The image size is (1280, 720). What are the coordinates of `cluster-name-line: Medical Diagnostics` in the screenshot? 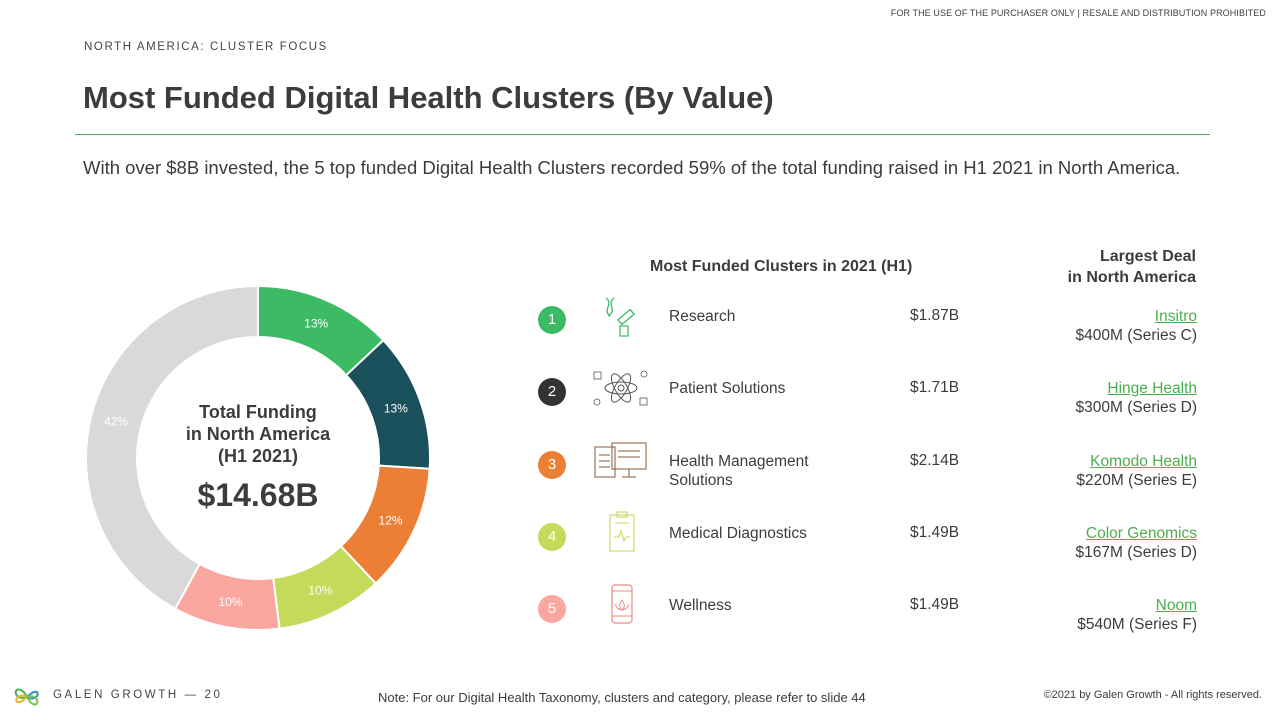 It's located at (738, 533).